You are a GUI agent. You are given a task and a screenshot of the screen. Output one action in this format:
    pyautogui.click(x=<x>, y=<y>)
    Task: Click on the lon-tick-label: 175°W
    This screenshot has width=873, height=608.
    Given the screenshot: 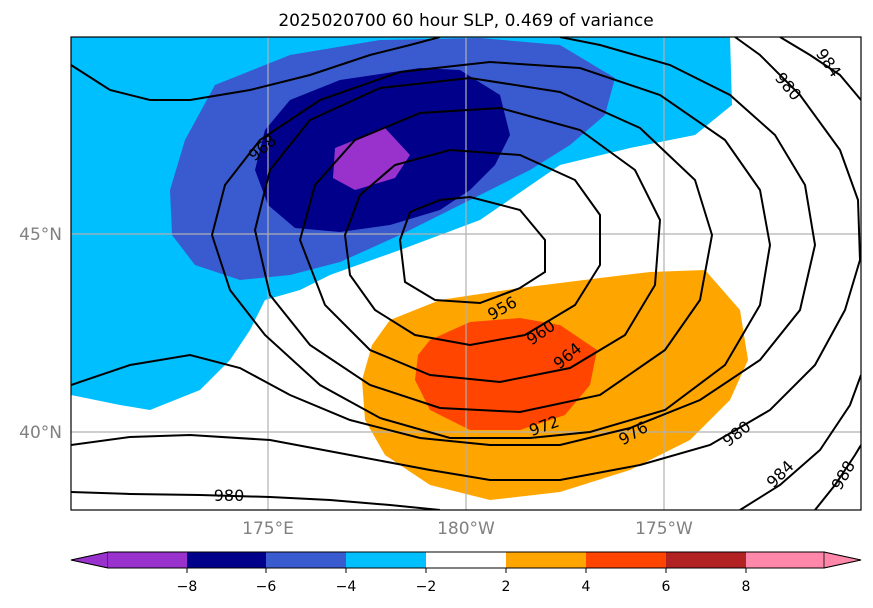 What is the action you would take?
    pyautogui.click(x=664, y=529)
    